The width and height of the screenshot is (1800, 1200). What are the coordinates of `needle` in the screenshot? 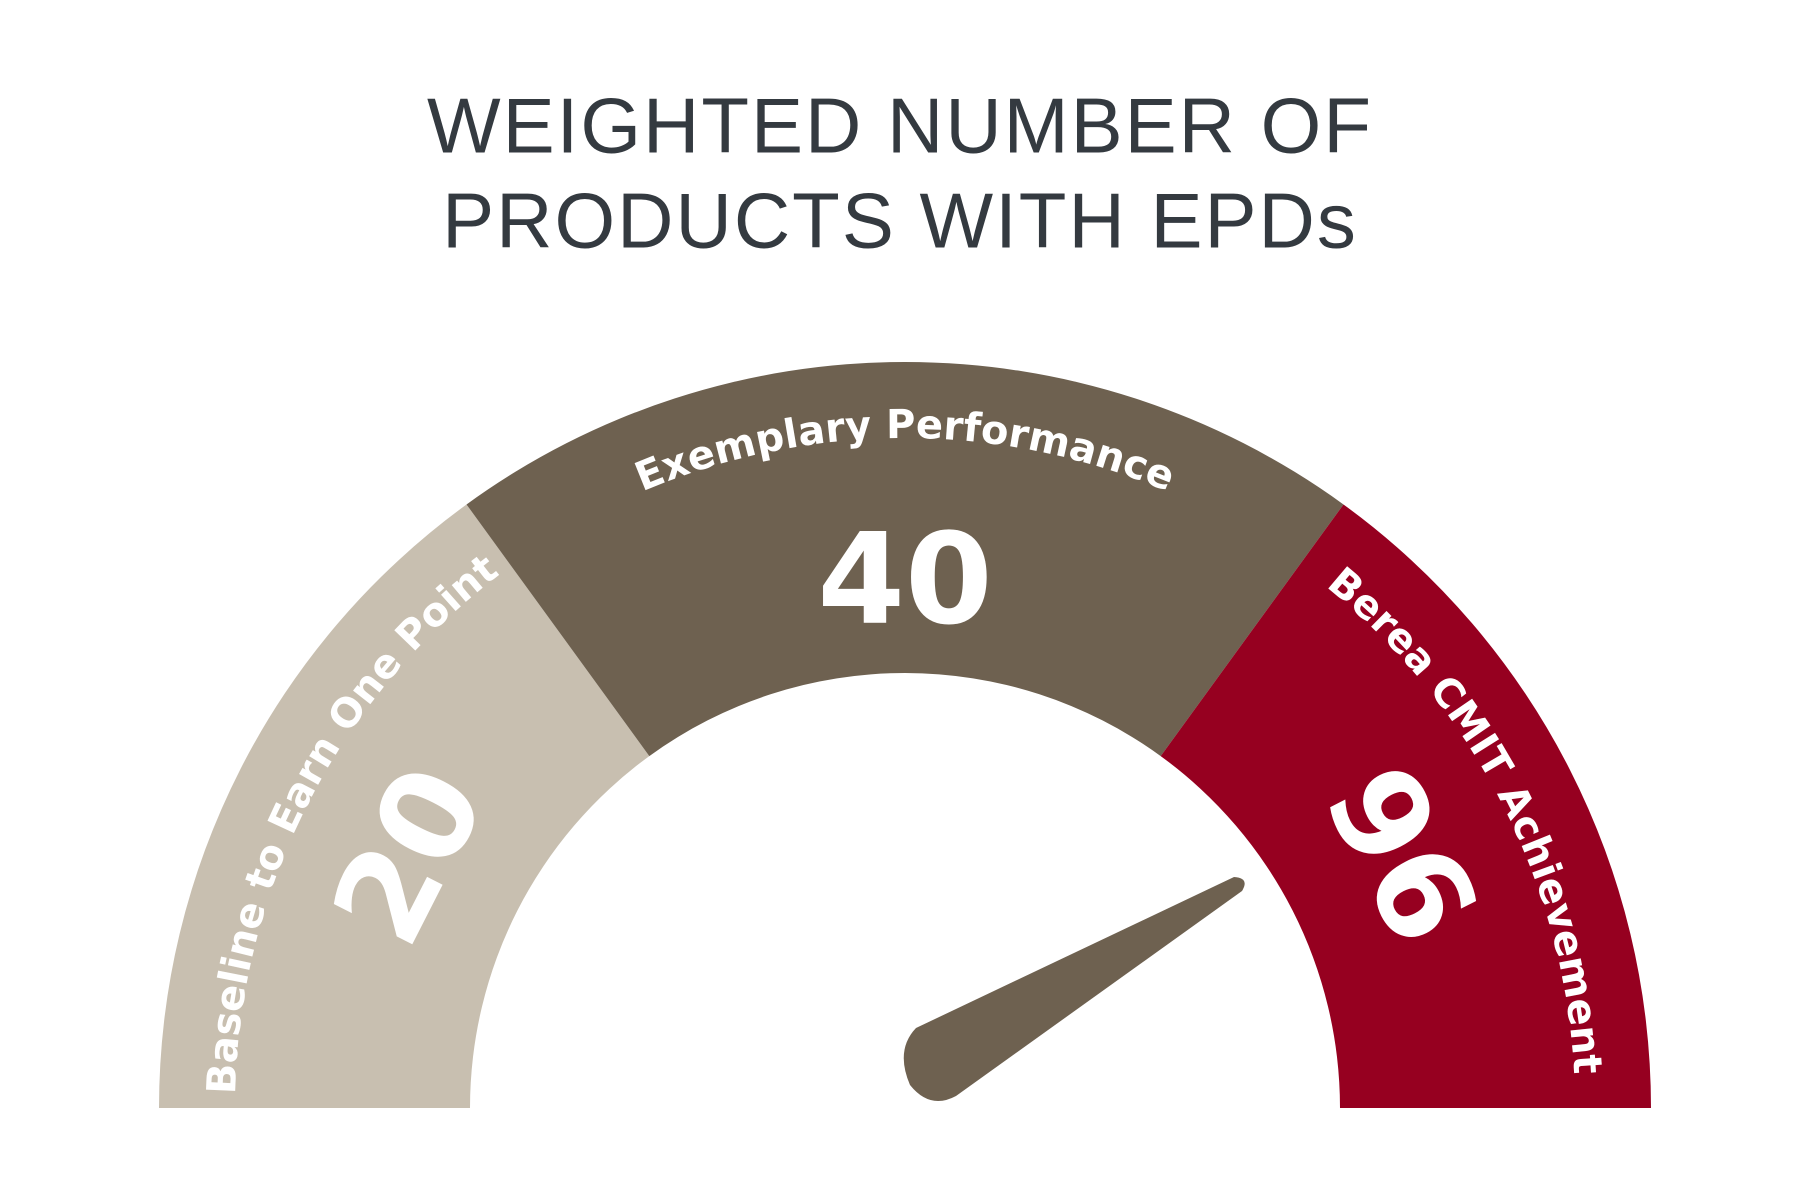 It's located at (1074, 989).